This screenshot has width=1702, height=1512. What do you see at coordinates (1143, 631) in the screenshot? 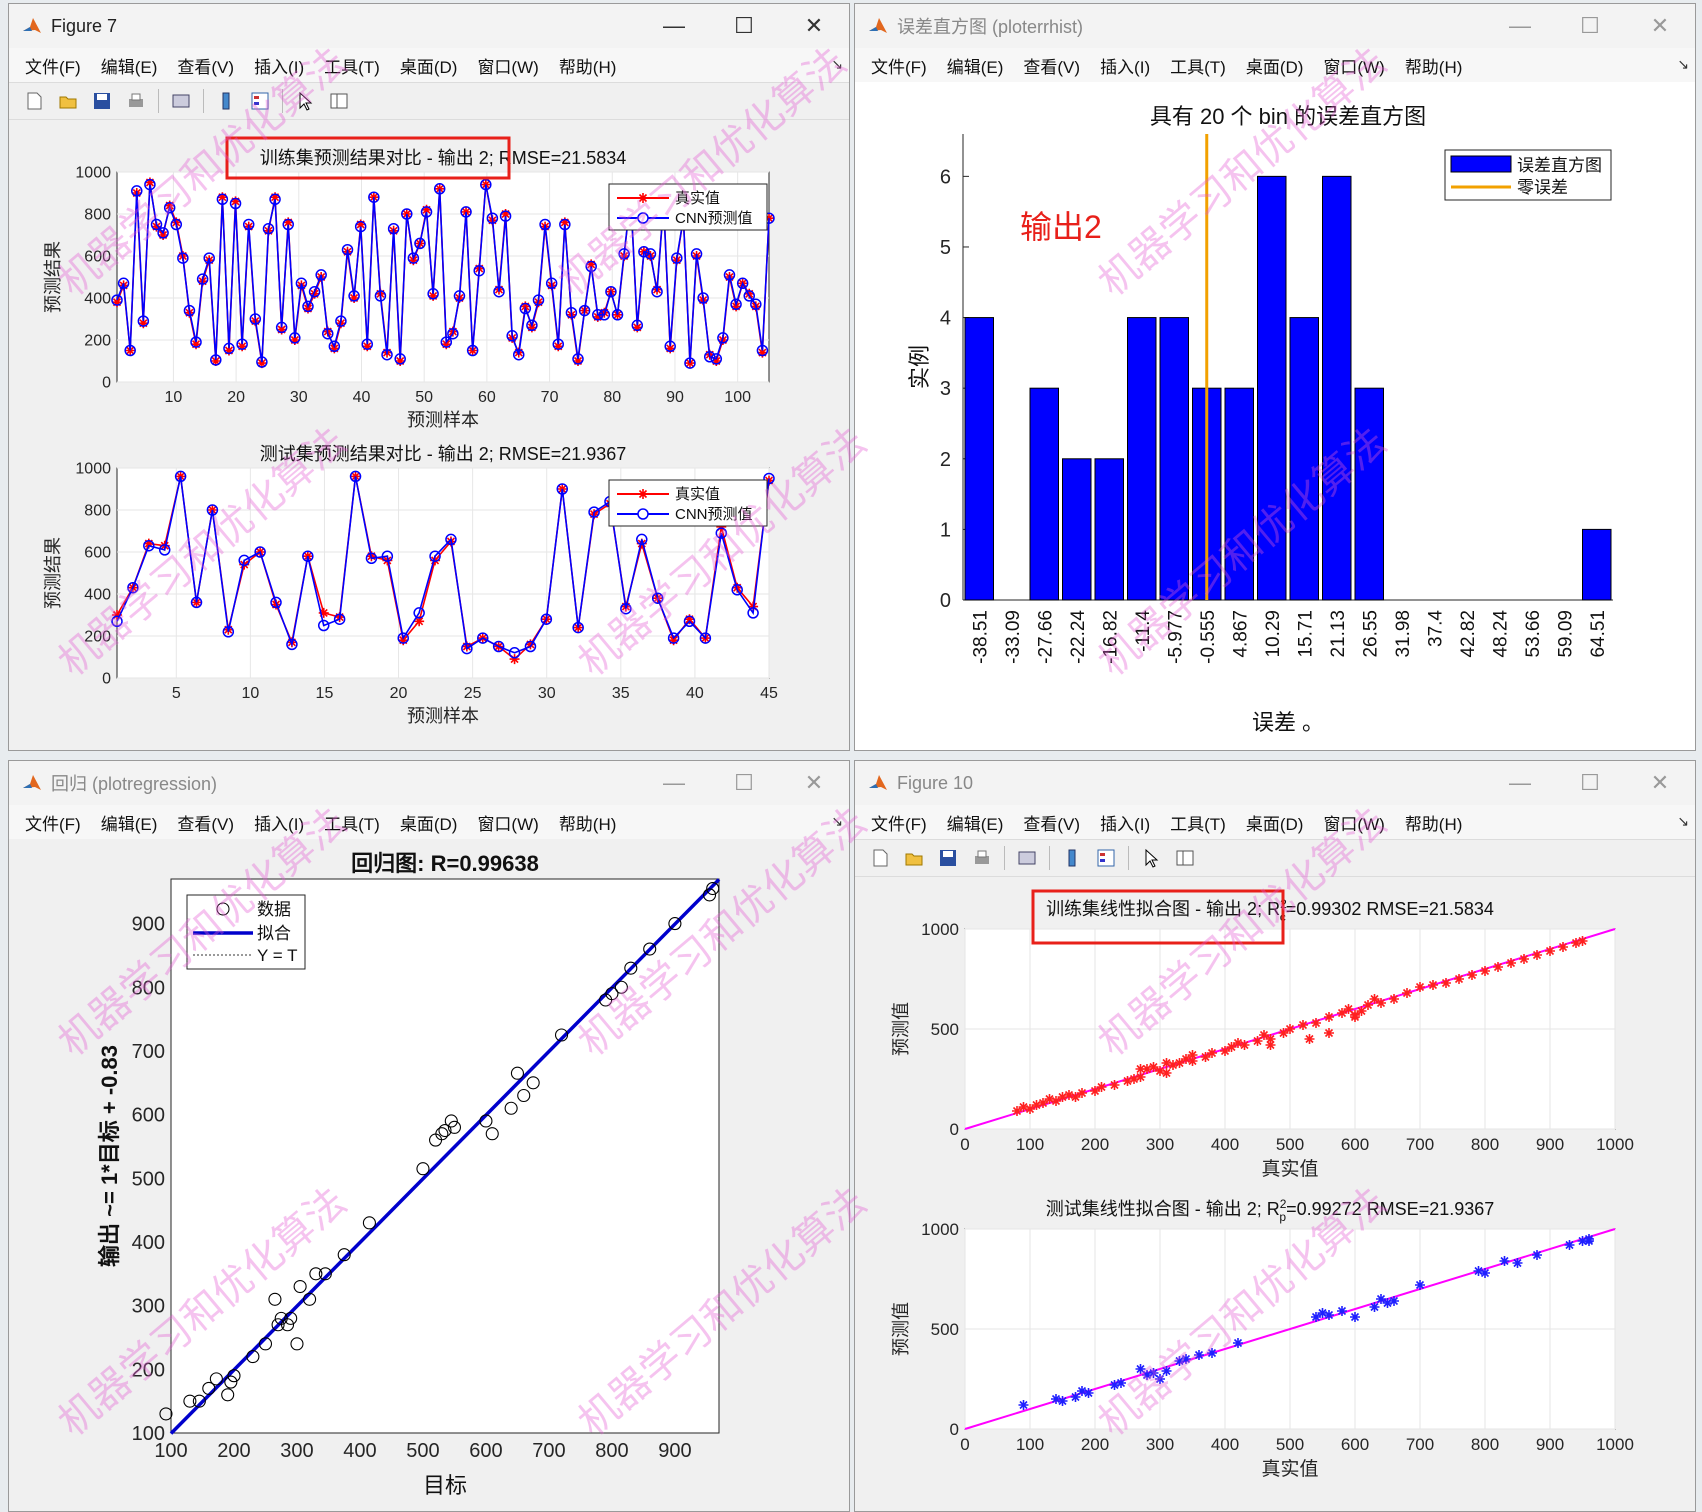
I see `hist-x-tick-label: -11.4` at bounding box center [1143, 631].